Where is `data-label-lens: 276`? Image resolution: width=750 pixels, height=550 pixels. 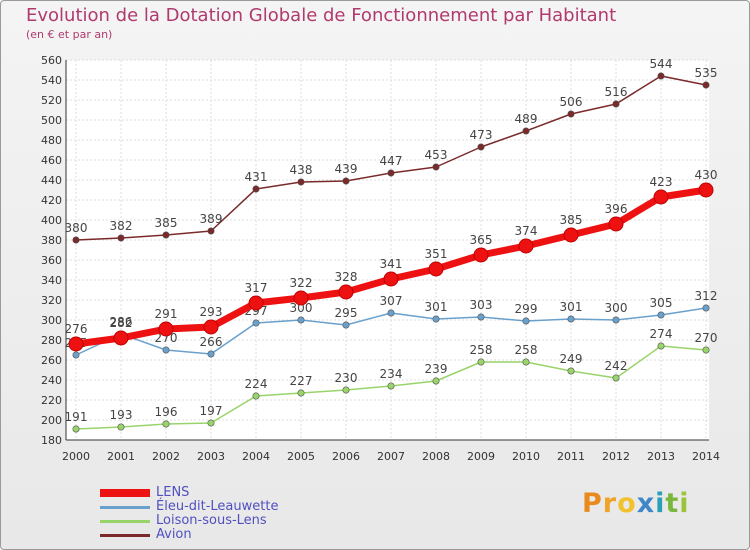
data-label-lens: 276 is located at coordinates (76, 329).